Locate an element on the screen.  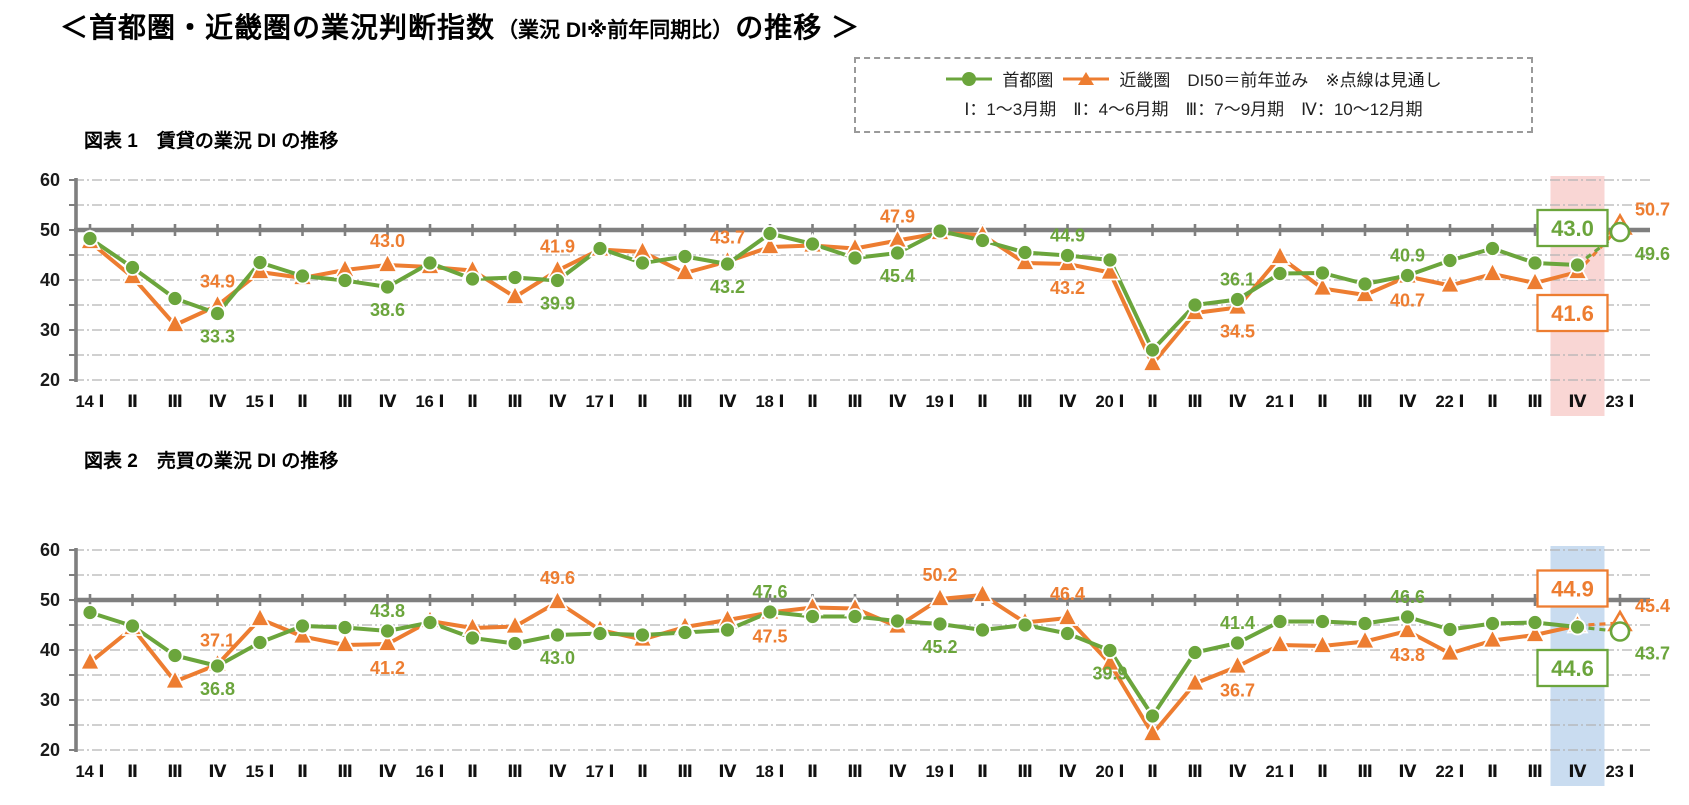
data-label: 41.9 is located at coordinates (557, 247).